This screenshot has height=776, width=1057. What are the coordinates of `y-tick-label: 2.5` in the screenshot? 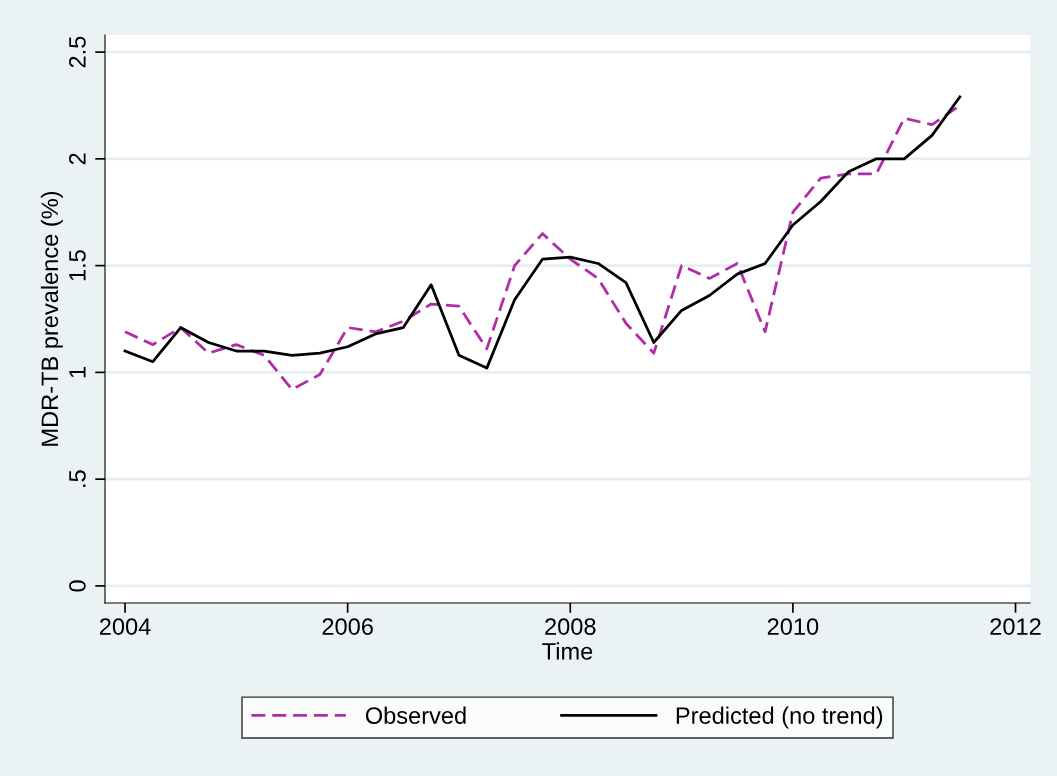 It's located at (77, 52).